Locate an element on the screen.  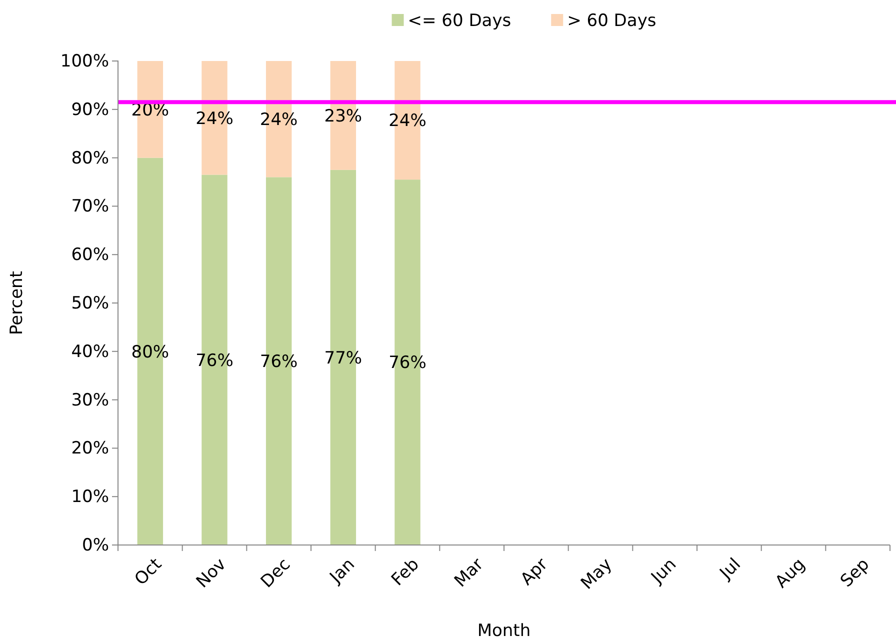
x-axis-title: Month is located at coordinates (504, 631).